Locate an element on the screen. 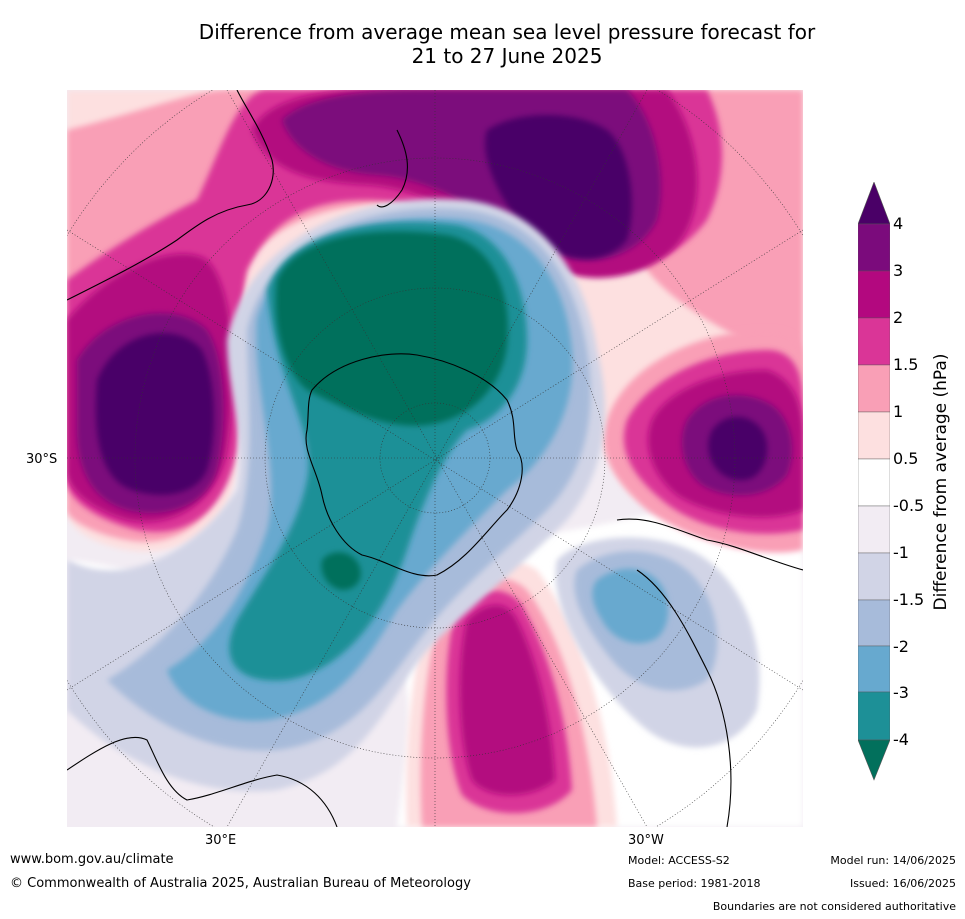  lon-label-30e: 30°E is located at coordinates (221, 840).